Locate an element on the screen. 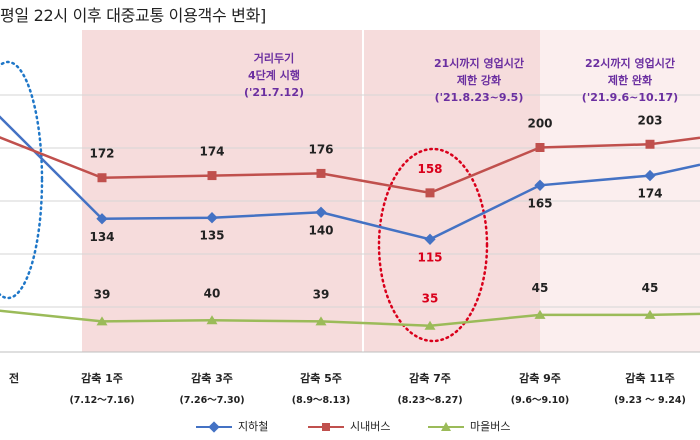  band-separator is located at coordinates (363, 191).